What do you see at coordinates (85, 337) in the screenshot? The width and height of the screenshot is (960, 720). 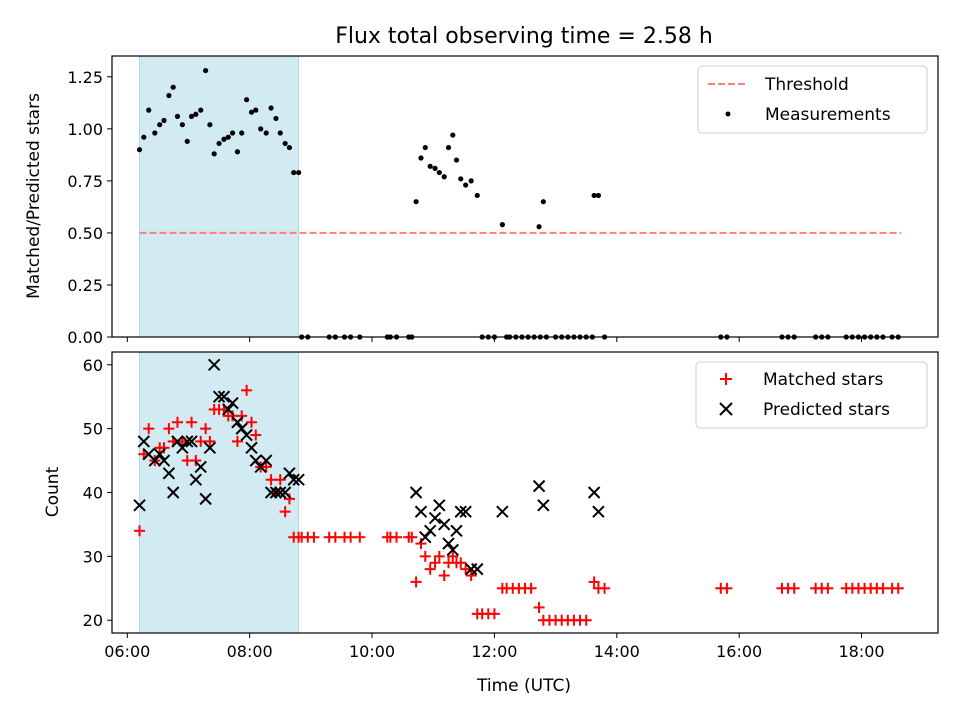 I see `y-tick-label: 0.00` at bounding box center [85, 337].